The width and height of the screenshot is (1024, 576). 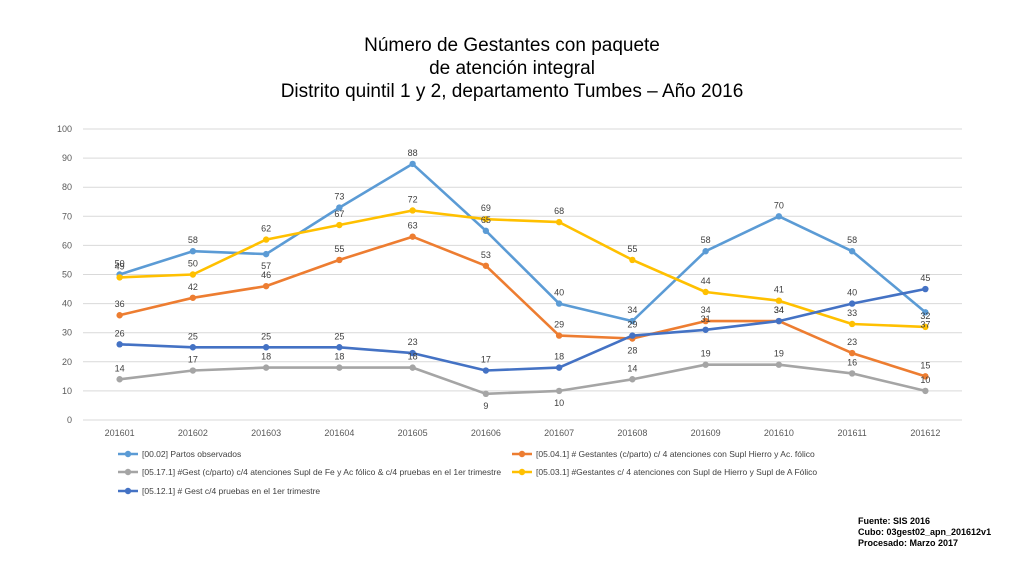 What do you see at coordinates (64, 129) in the screenshot?
I see `y-tick-label: 100` at bounding box center [64, 129].